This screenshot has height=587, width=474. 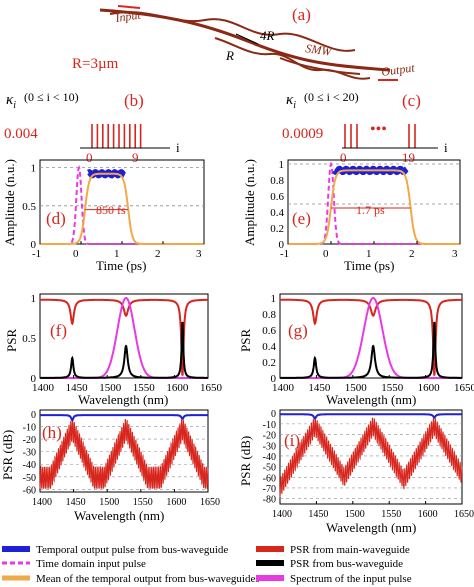 What do you see at coordinates (91, 564) in the screenshot?
I see `legend-label: Time domain input pulse` at bounding box center [91, 564].